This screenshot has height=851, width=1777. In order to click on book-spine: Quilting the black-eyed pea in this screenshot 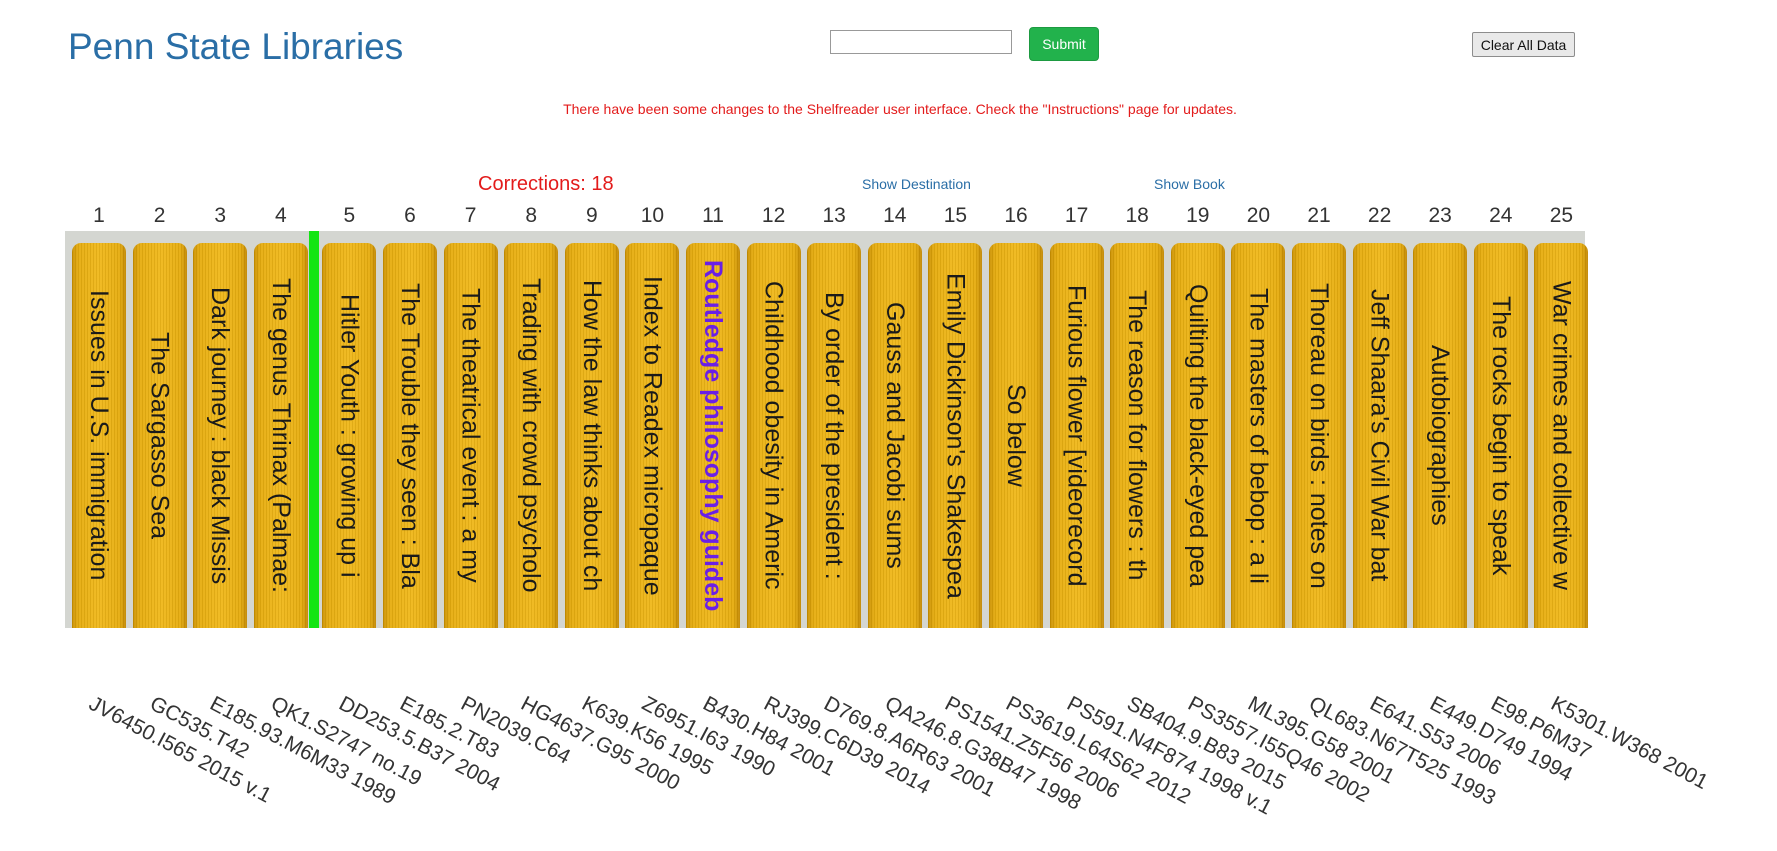, I will do `click(1197, 435)`.